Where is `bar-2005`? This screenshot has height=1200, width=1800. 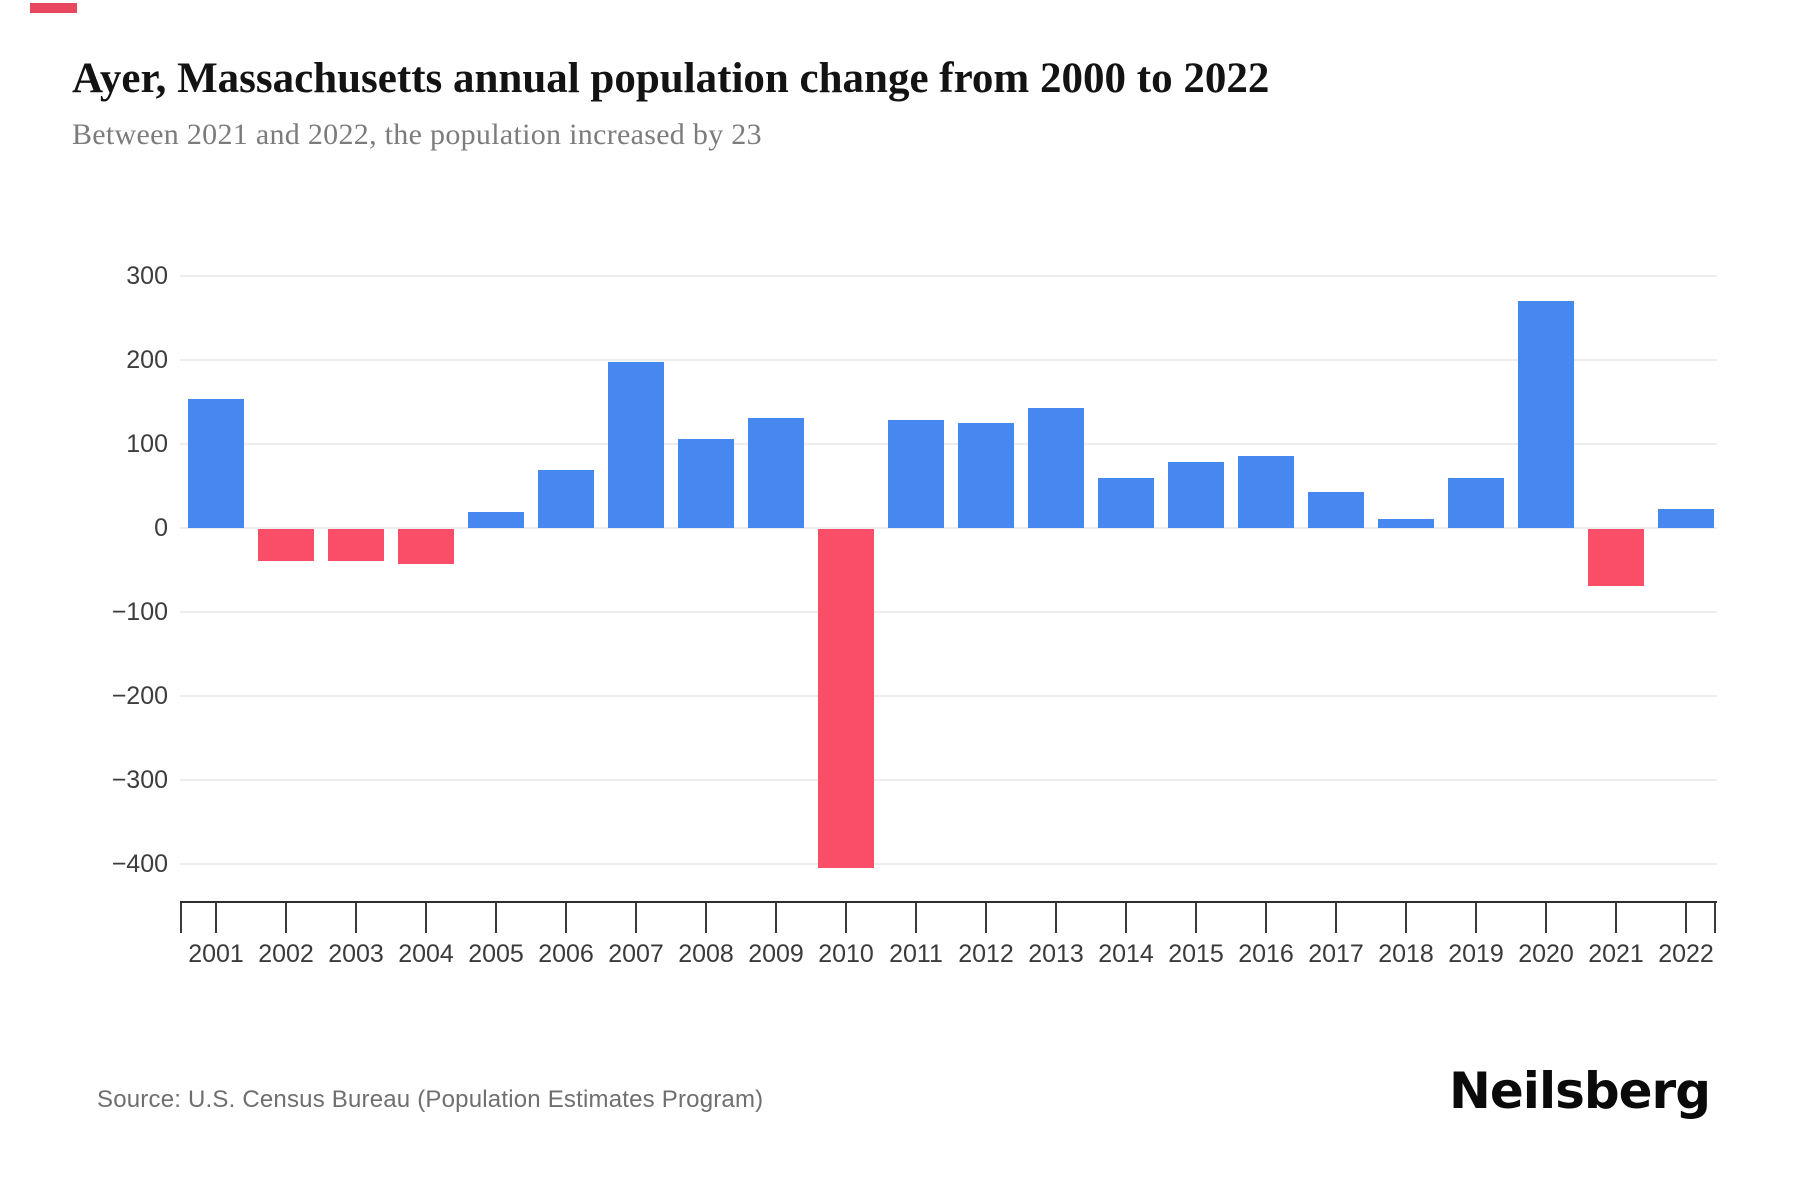
bar-2005 is located at coordinates (496, 520).